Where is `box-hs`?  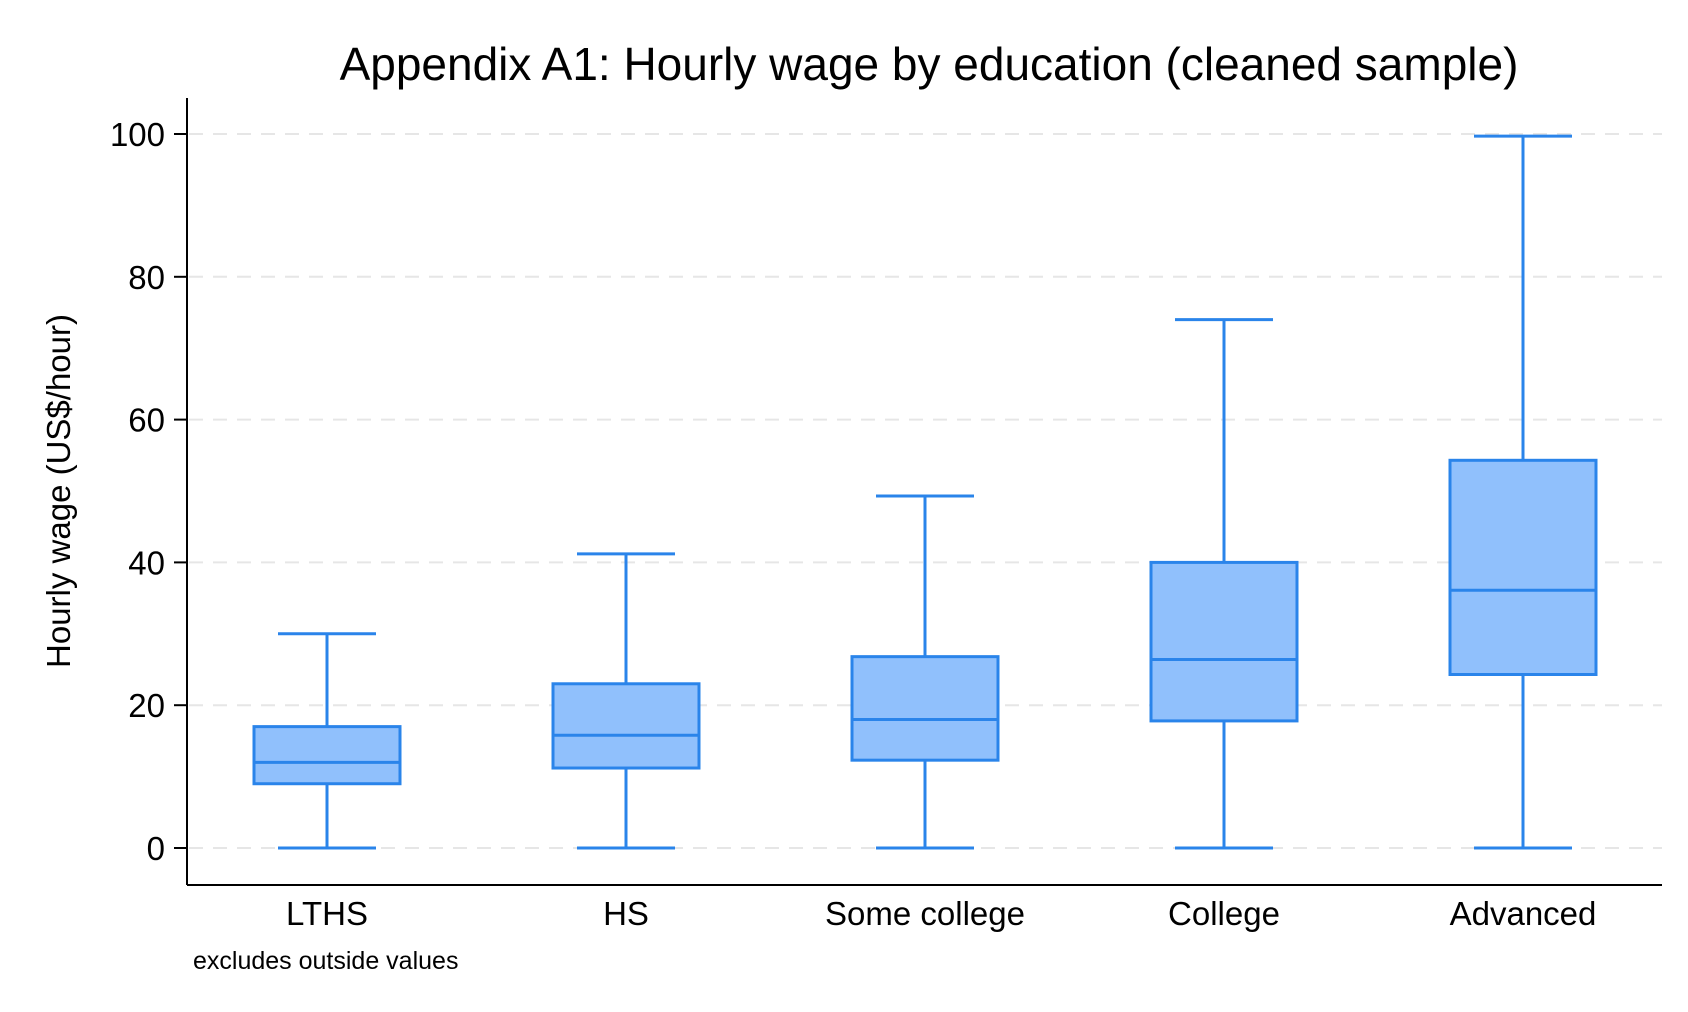
box-hs is located at coordinates (626, 701).